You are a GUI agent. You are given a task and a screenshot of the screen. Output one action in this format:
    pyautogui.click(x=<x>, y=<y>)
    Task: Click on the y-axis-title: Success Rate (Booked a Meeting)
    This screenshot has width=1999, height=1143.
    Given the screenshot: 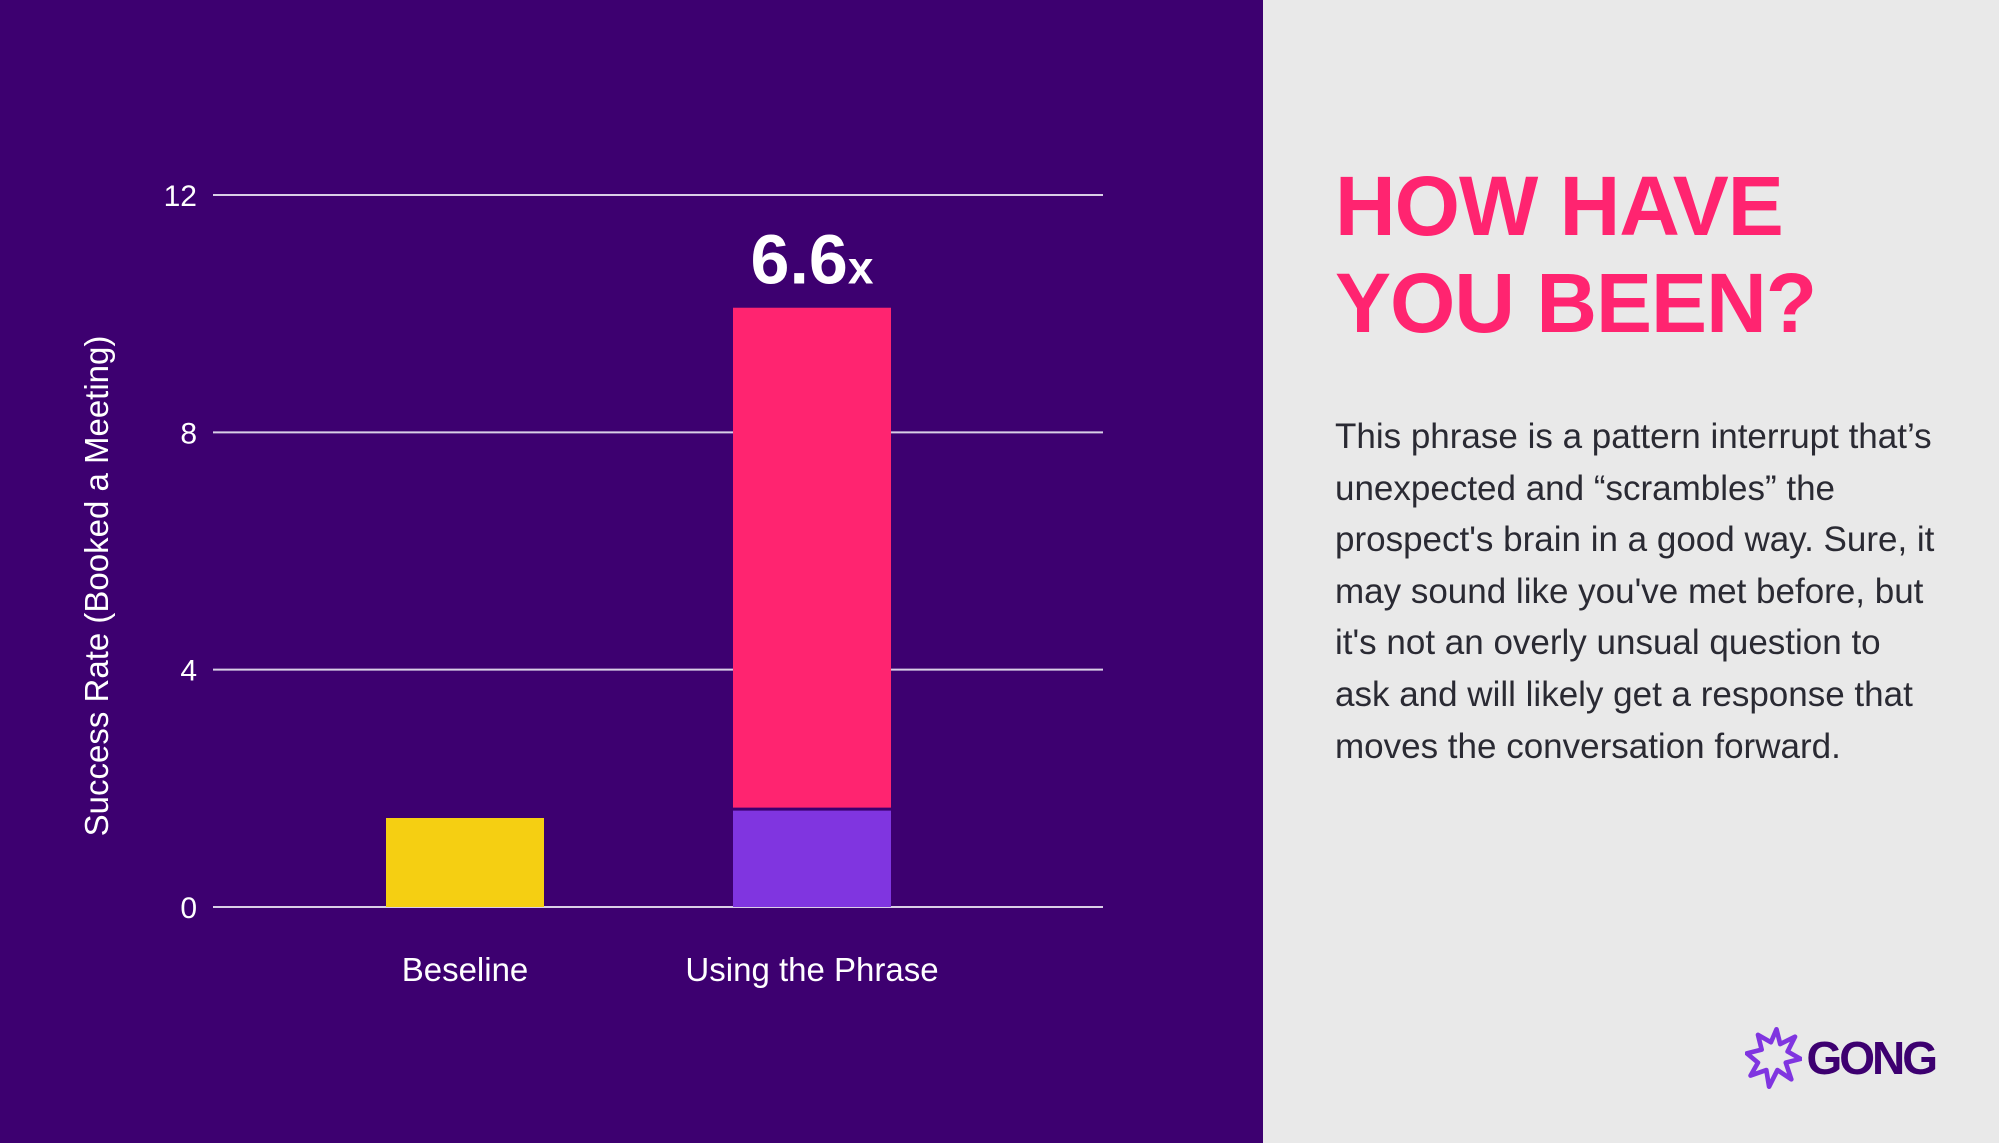 What is the action you would take?
    pyautogui.click(x=96, y=586)
    